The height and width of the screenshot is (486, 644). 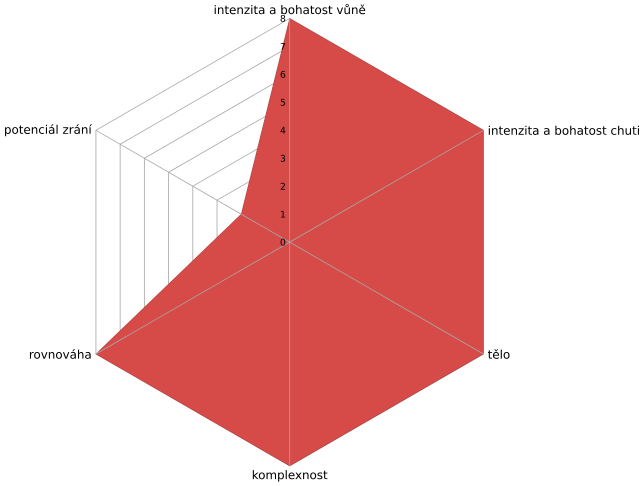 What do you see at coordinates (563, 131) in the screenshot?
I see `spoke-label: intenzita a bohatost chuti` at bounding box center [563, 131].